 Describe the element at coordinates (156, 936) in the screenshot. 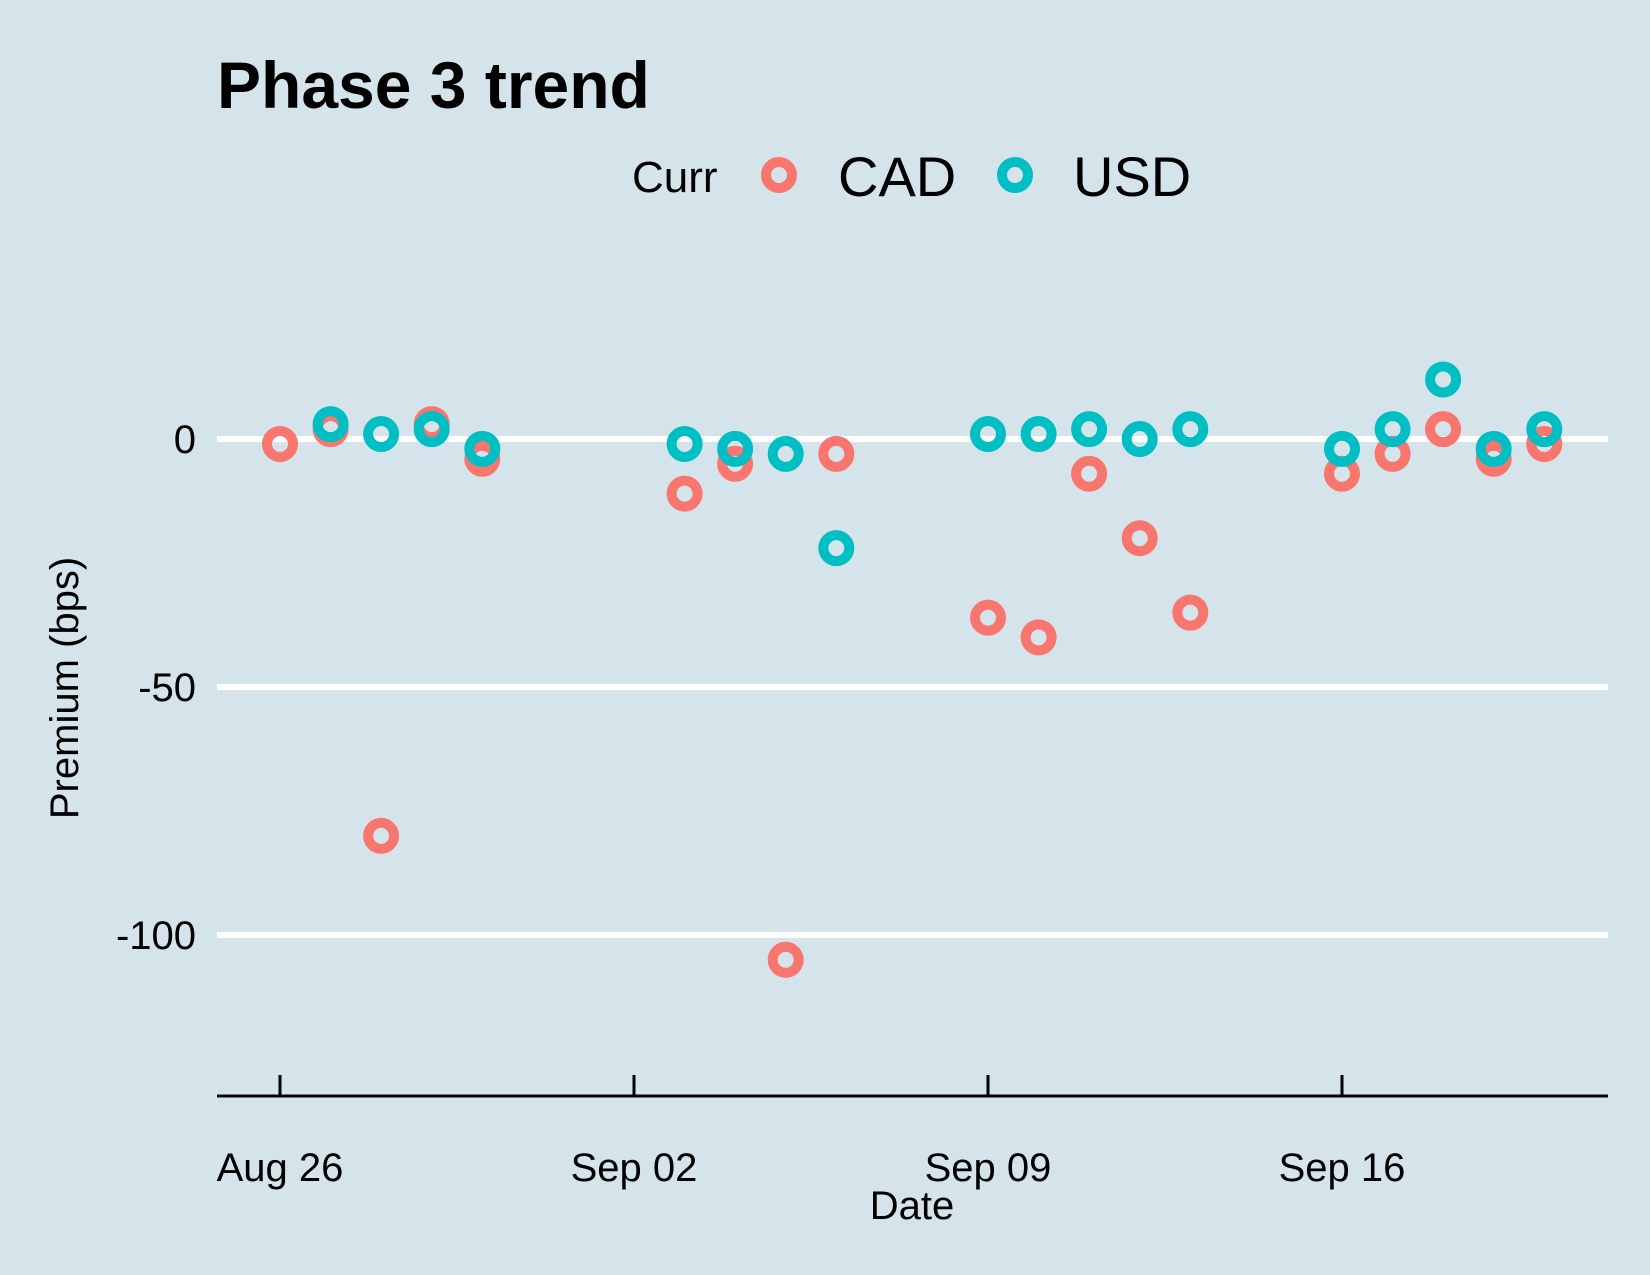

I see `y-tick-label: -100` at that location.